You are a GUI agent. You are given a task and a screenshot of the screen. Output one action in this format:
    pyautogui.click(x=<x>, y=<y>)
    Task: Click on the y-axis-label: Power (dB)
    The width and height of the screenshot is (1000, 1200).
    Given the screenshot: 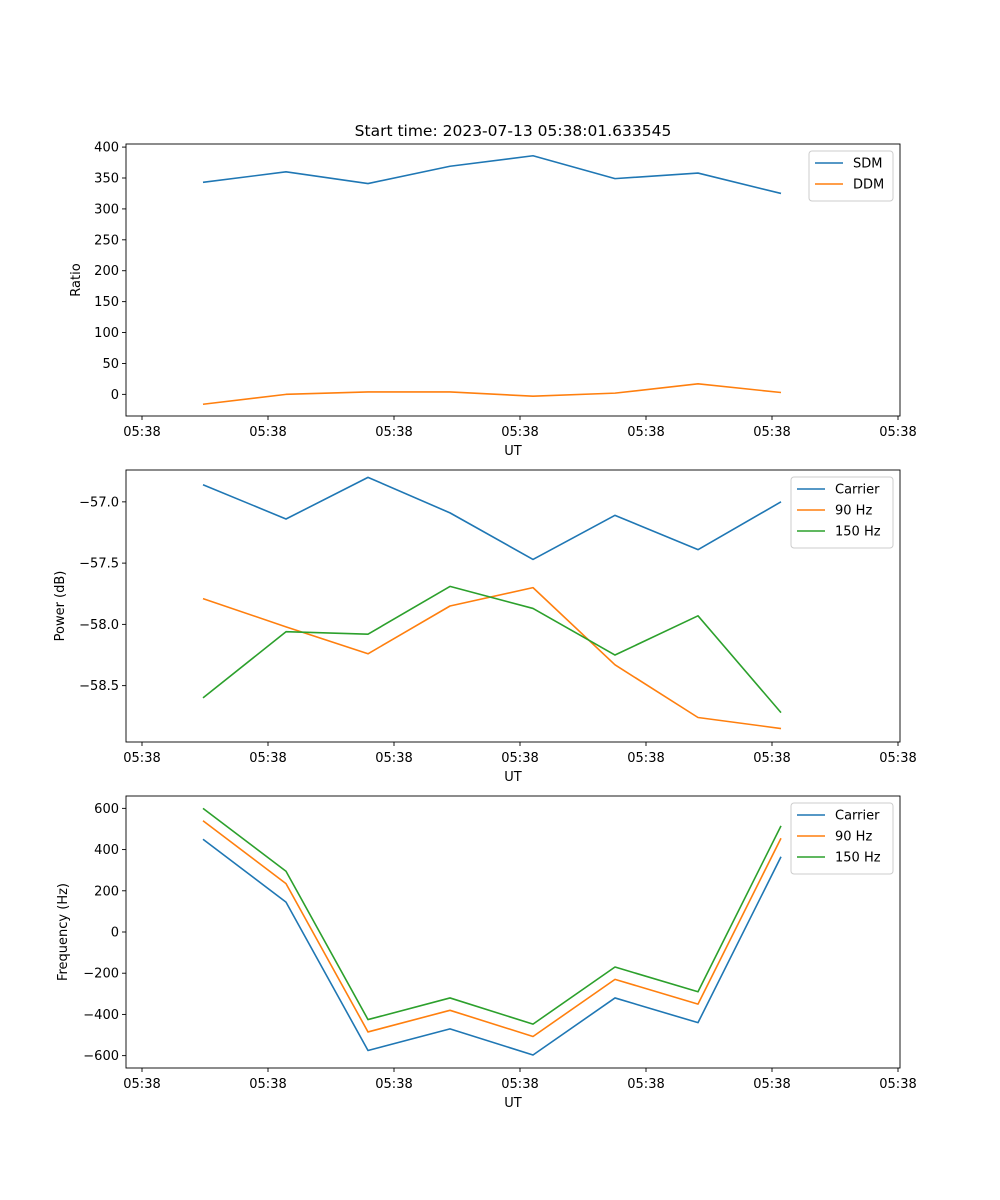 What is the action you would take?
    pyautogui.click(x=60, y=606)
    